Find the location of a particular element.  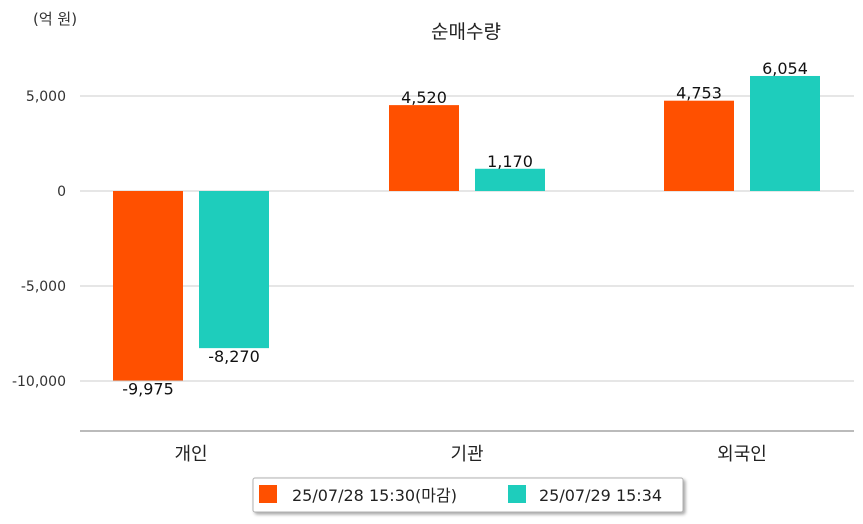

x-tick-label: 개인 is located at coordinates (190, 454).